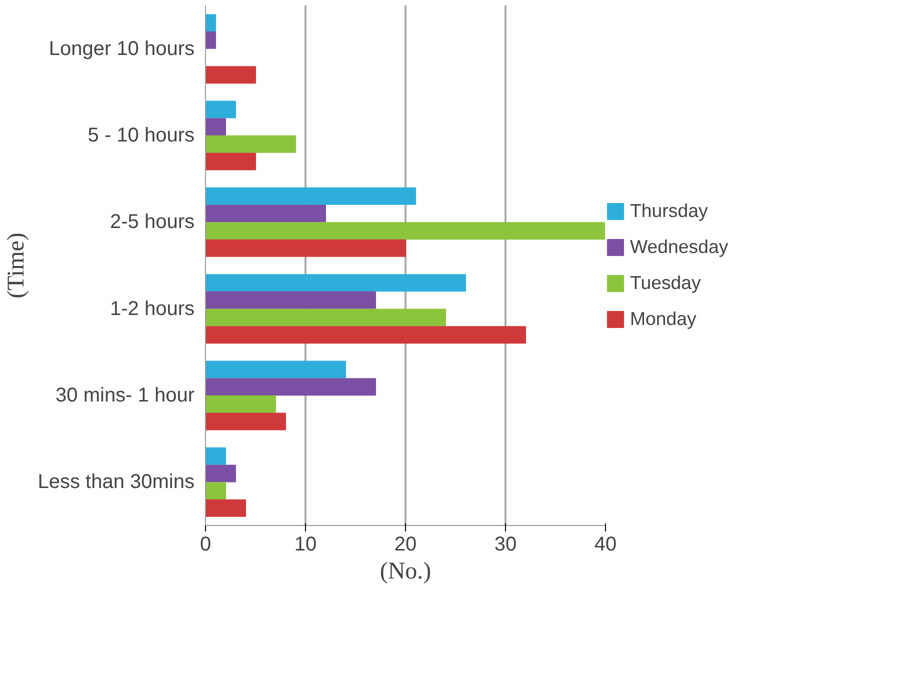 This screenshot has width=917, height=673. What do you see at coordinates (152, 309) in the screenshot?
I see `y-tick-label: 1-2 hours` at bounding box center [152, 309].